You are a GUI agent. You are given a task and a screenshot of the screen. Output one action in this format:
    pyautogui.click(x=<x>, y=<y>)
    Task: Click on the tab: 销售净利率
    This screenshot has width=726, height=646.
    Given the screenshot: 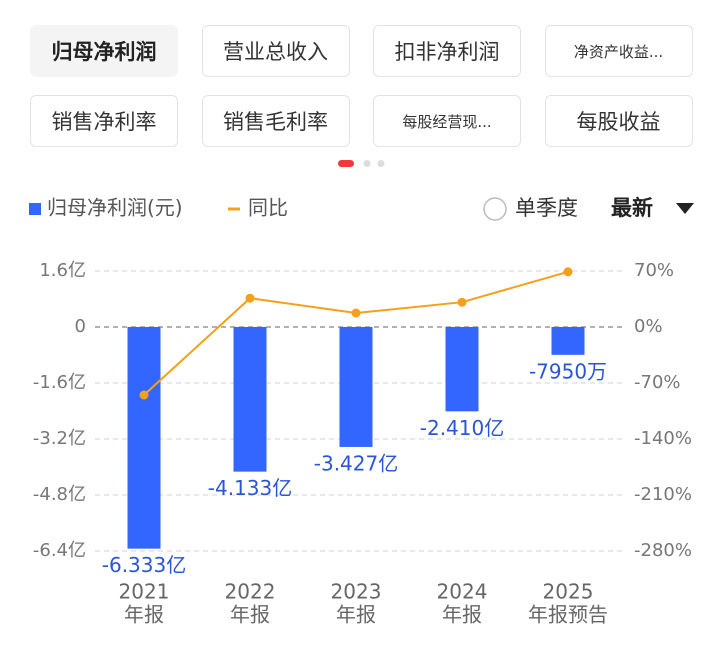 What is the action you would take?
    pyautogui.click(x=104, y=121)
    